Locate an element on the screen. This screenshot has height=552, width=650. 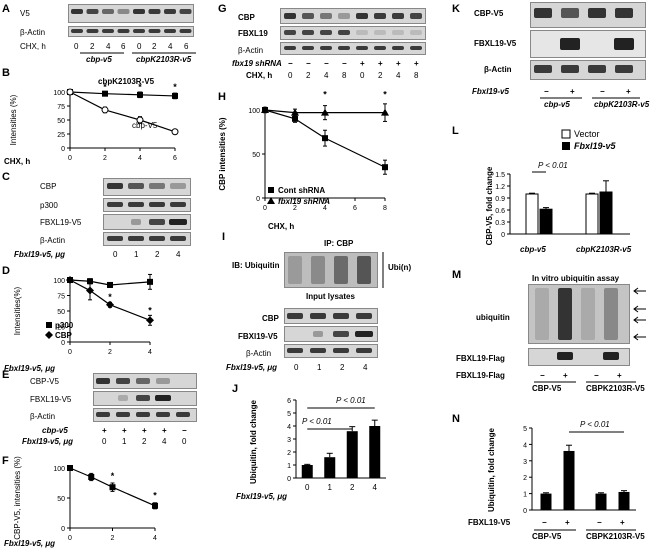
lane-label: 4 is located at coordinates (170, 46).